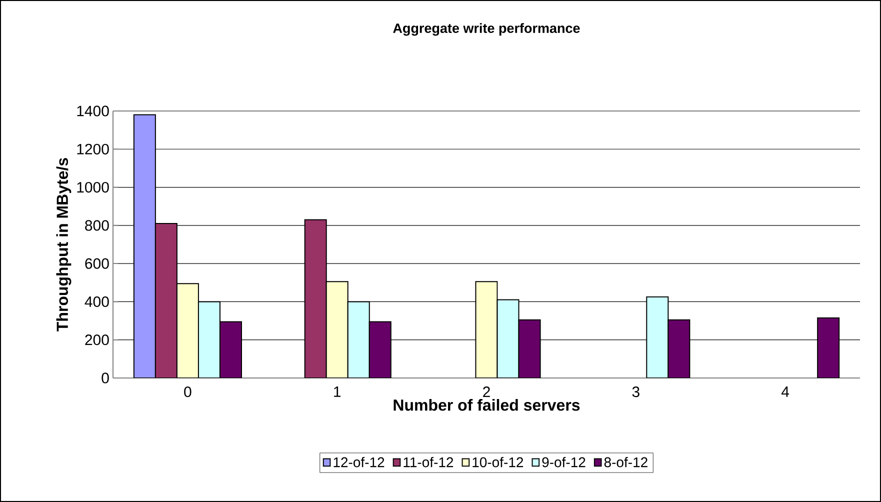  Describe the element at coordinates (429, 462) in the screenshot. I see `legend-label: 11-of-12` at that location.